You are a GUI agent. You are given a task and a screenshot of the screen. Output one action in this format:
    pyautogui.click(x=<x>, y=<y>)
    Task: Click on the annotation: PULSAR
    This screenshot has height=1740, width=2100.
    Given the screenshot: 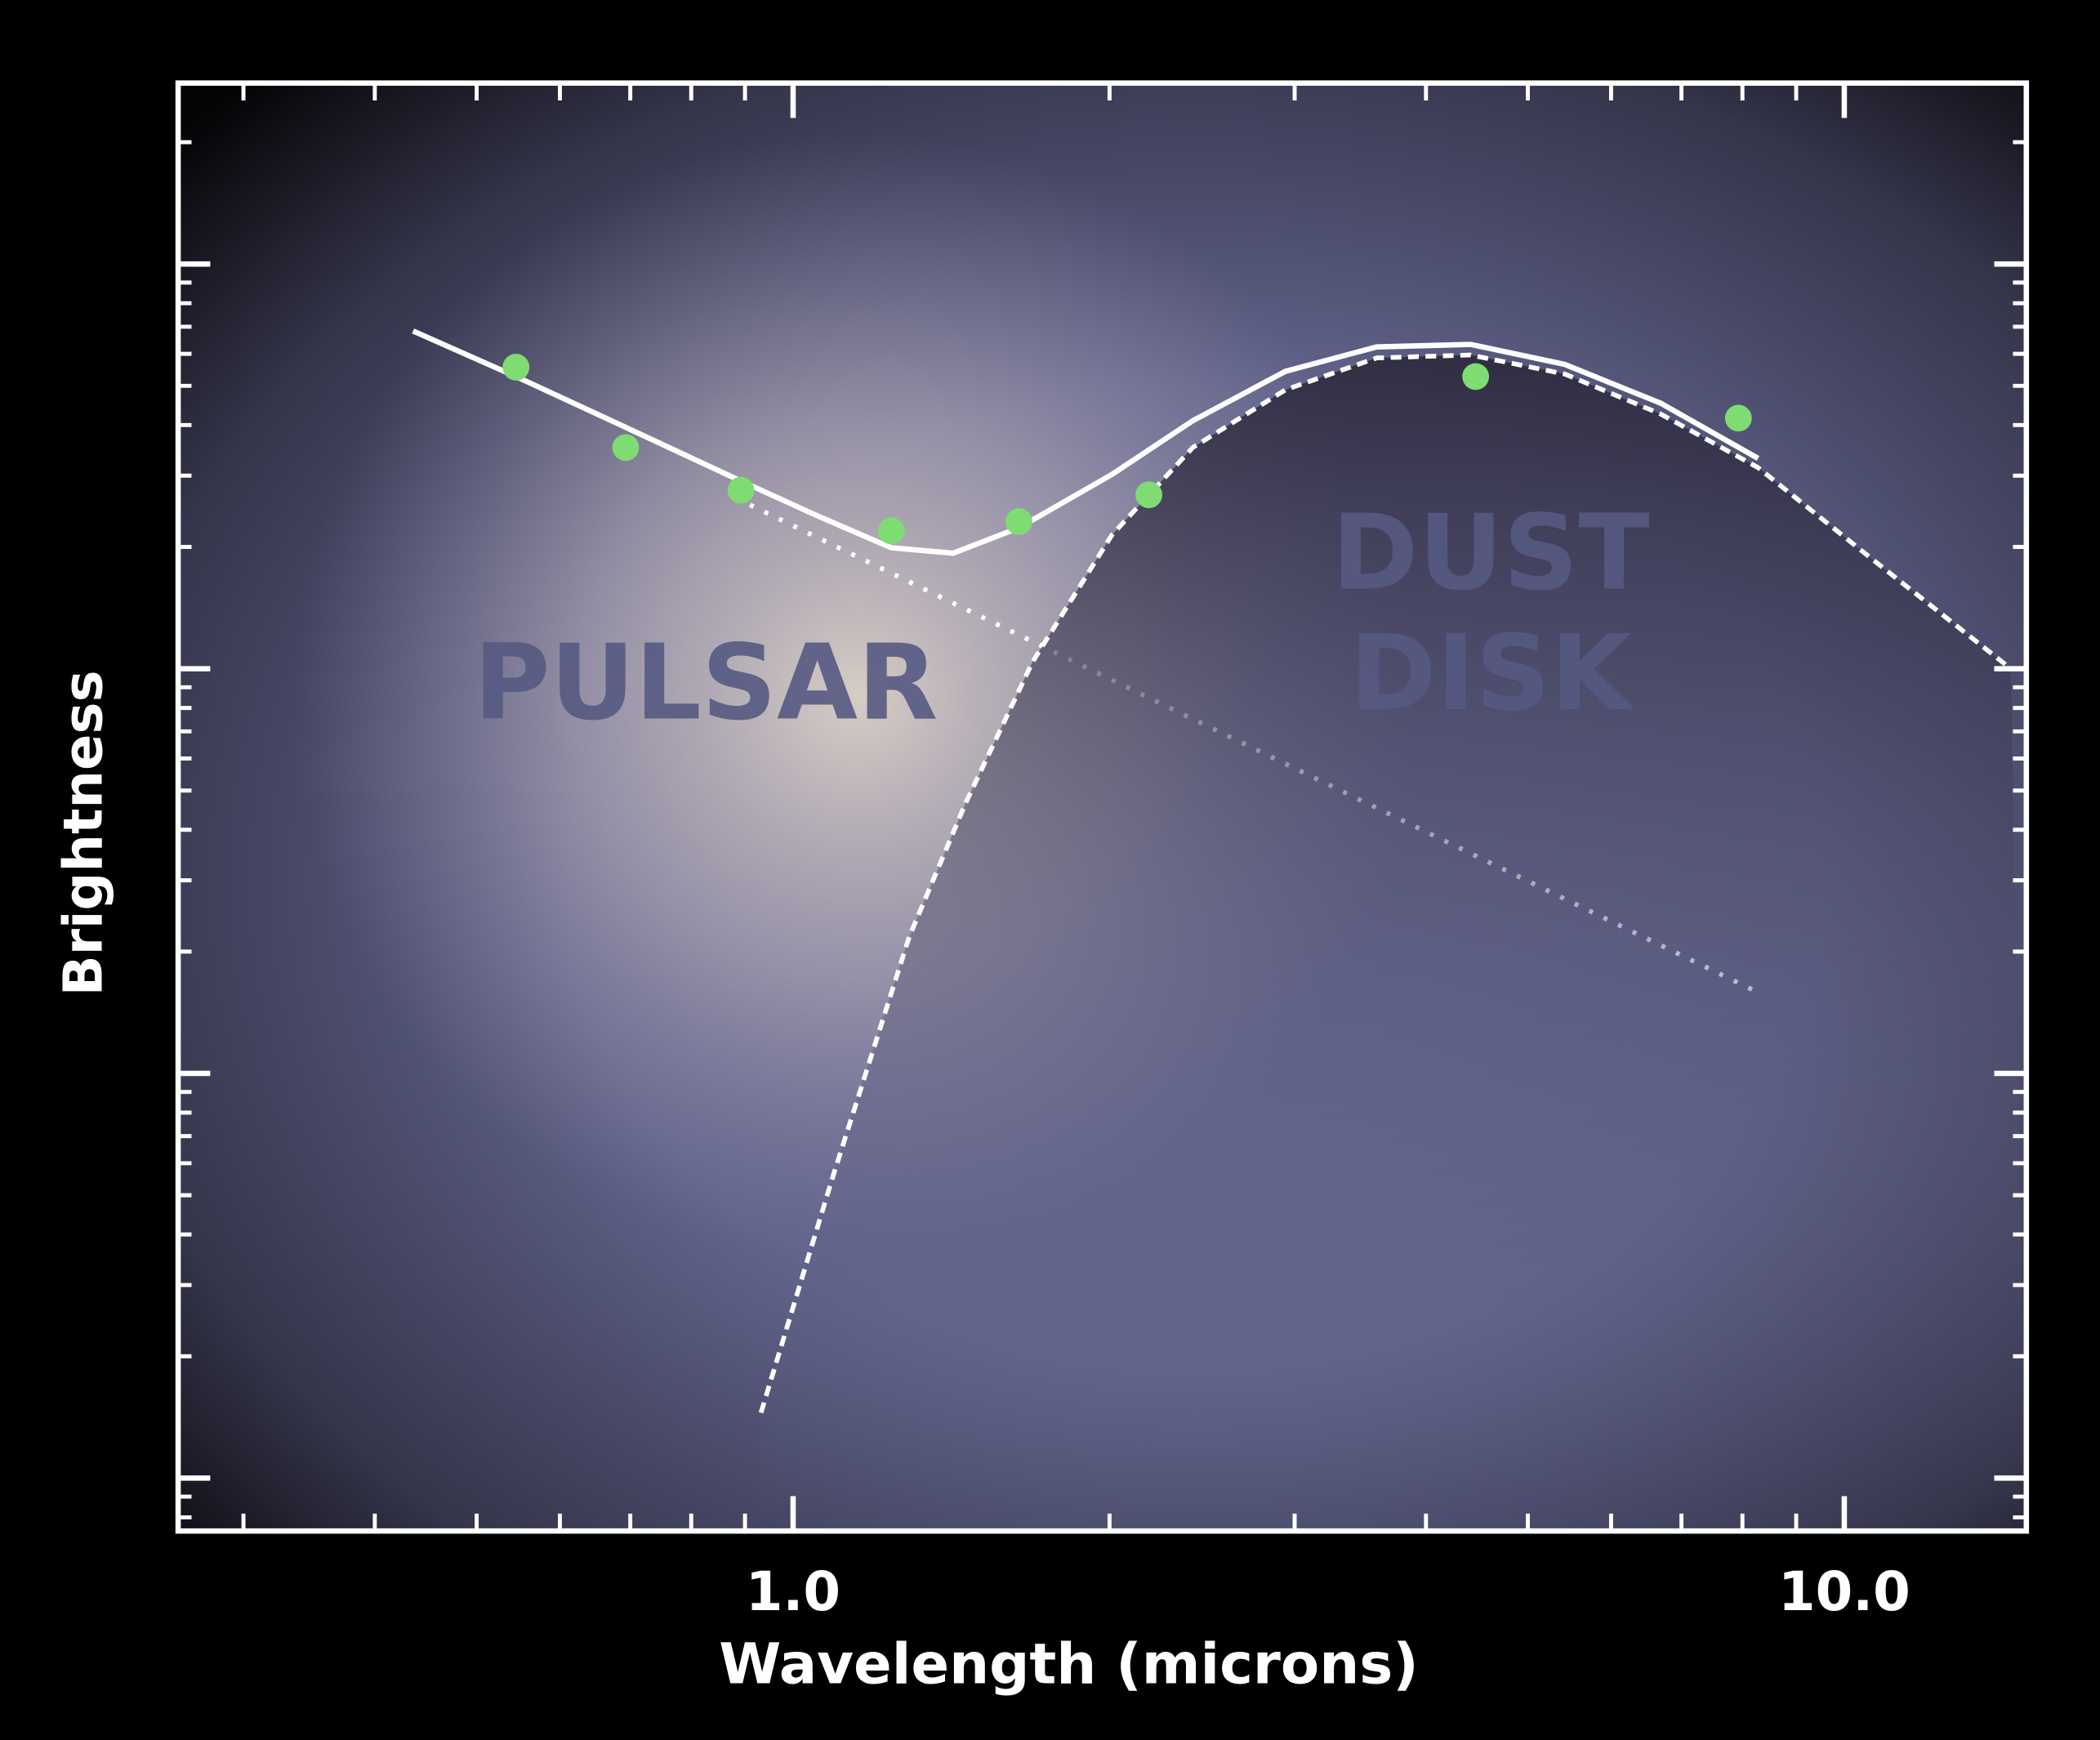 What is the action you would take?
    pyautogui.click(x=706, y=683)
    